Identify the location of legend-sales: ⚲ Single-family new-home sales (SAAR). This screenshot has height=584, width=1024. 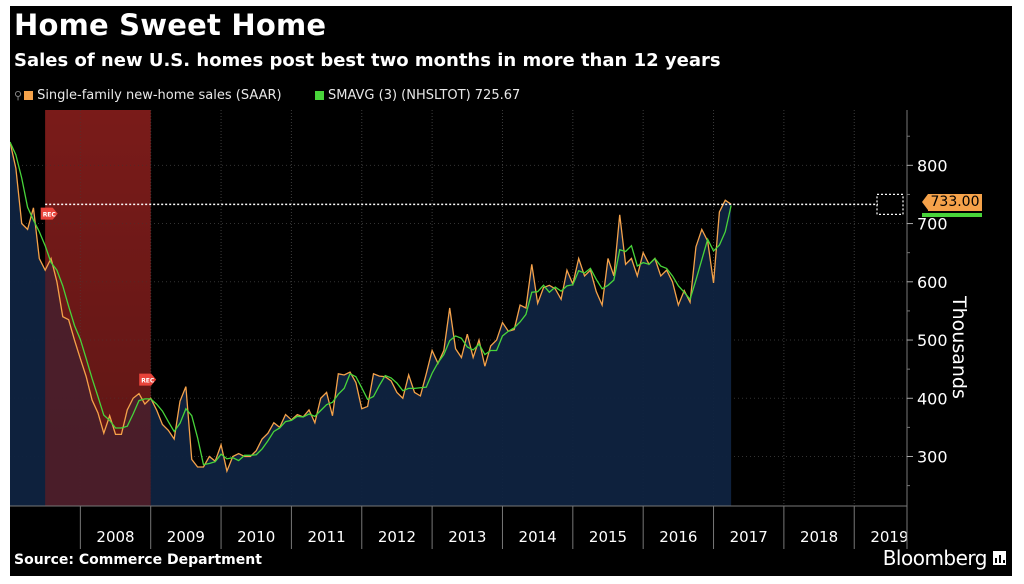
(148, 95).